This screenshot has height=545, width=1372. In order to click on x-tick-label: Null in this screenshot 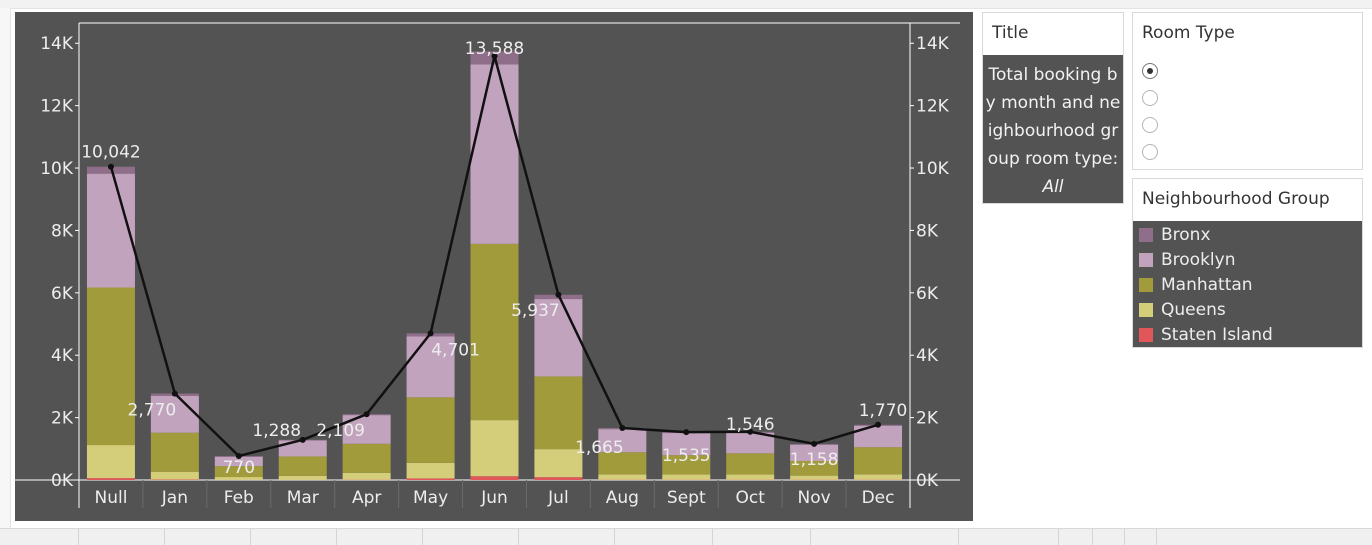, I will do `click(110, 498)`.